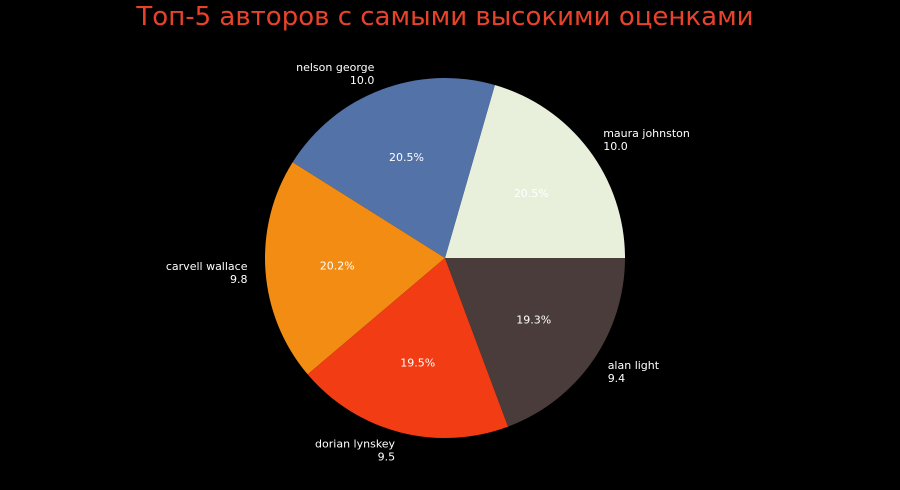  I want to click on pie-slice-maura-johnston, so click(535, 172).